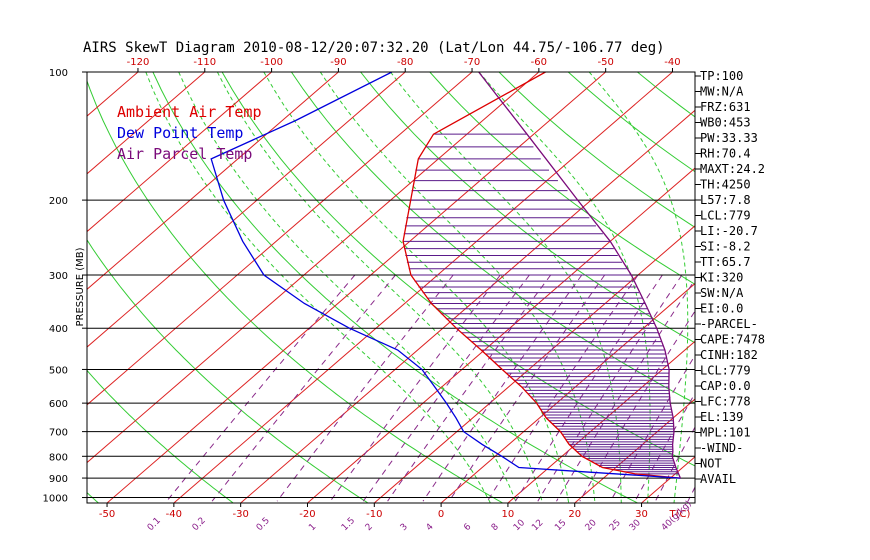 The height and width of the screenshot is (560, 870). Describe the element at coordinates (725, 123) in the screenshot. I see `index-value: WB0:453` at that location.